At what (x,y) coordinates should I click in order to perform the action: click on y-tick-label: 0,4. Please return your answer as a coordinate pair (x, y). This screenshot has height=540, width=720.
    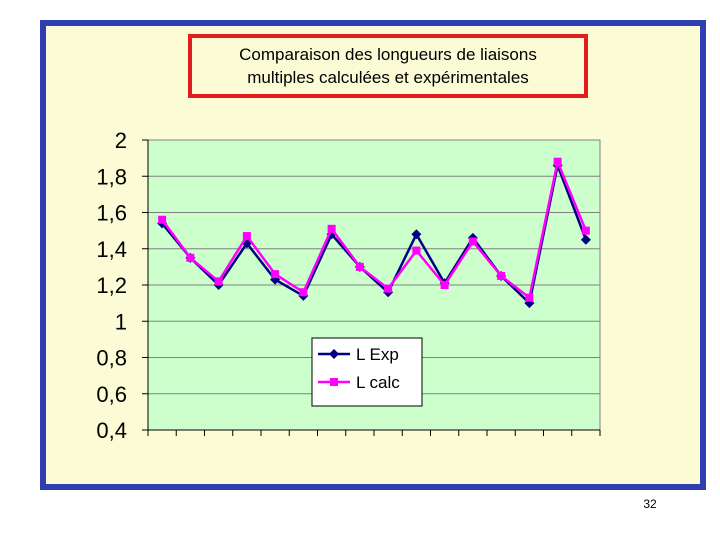
    Looking at the image, I should click on (111, 430).